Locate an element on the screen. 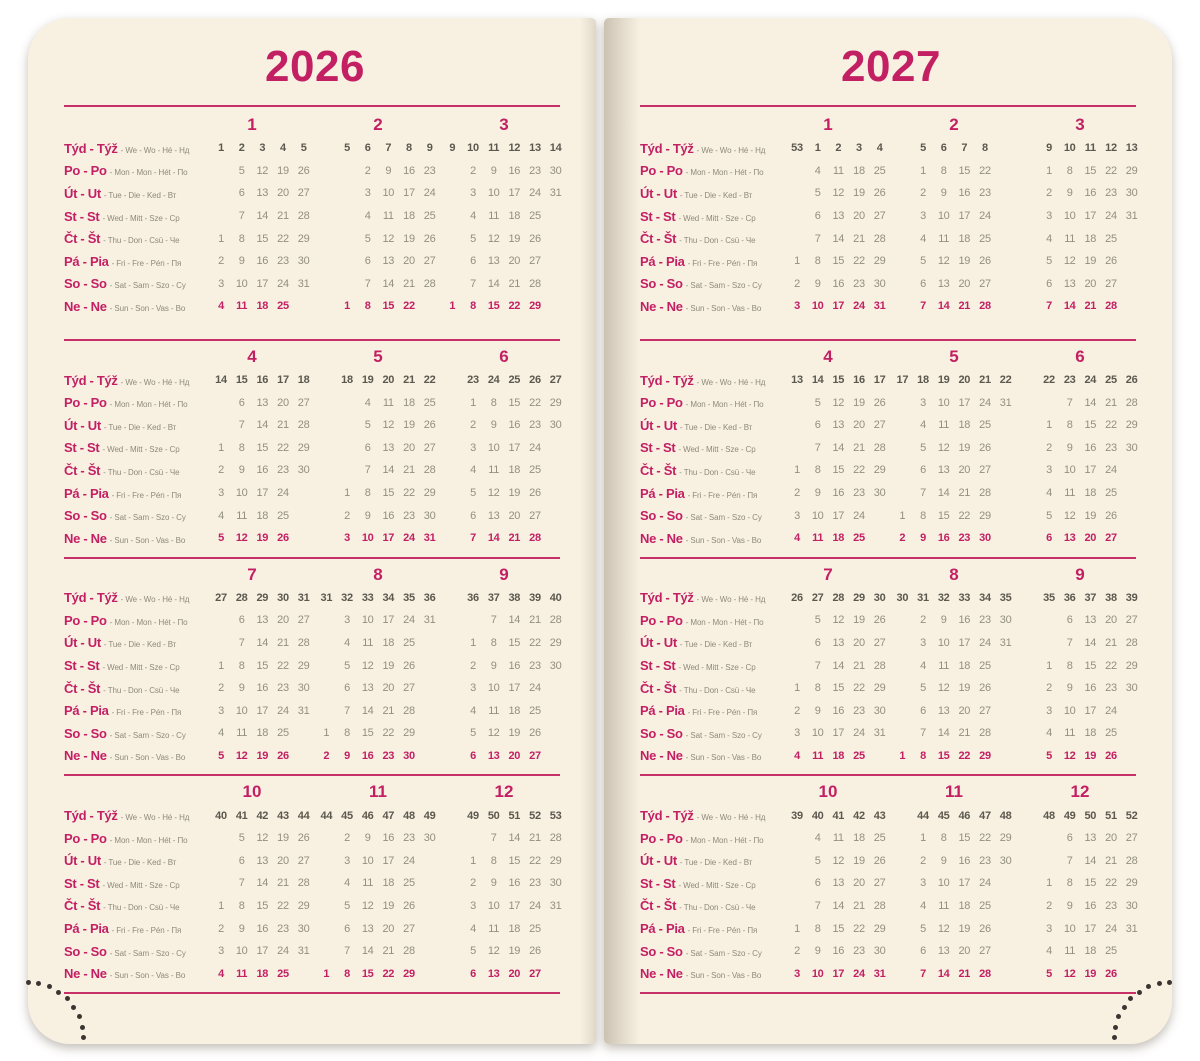  day-number-cell: 19 is located at coordinates (262, 538).